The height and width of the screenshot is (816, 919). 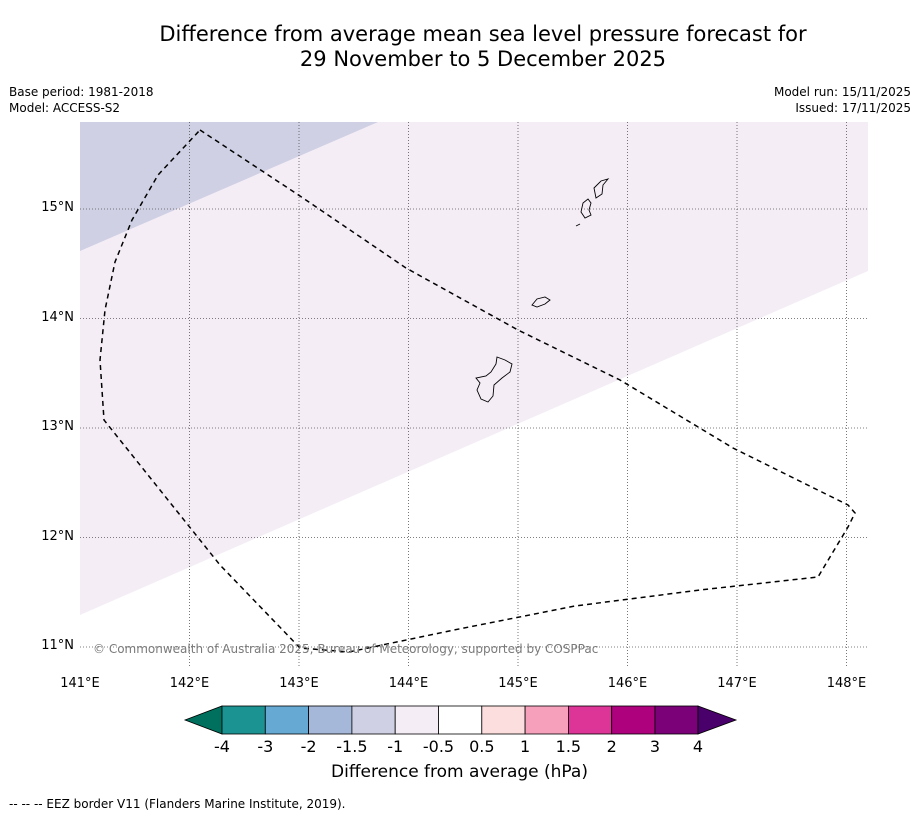 I want to click on colorbar-tick: 2, so click(x=611, y=746).